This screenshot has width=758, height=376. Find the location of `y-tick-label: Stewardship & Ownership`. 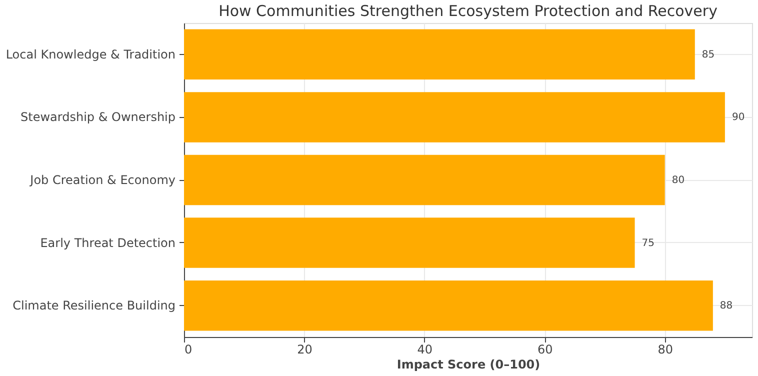

y-tick-label: Stewardship & Ownership is located at coordinates (98, 117).